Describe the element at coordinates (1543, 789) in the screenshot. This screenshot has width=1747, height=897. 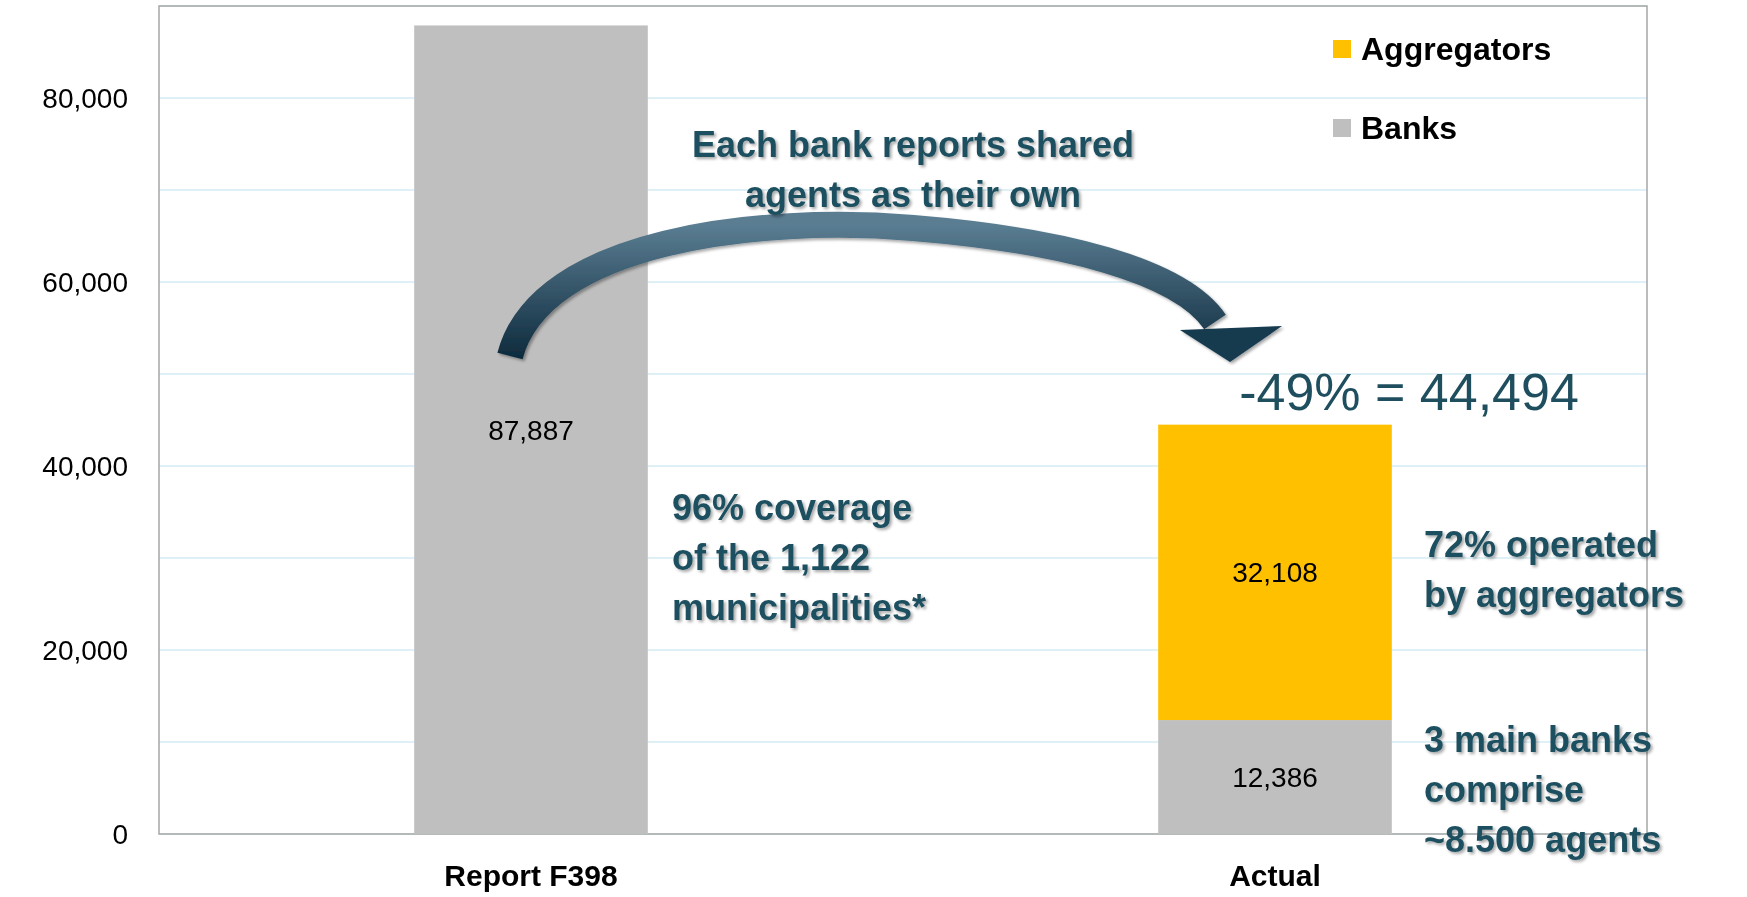
I see `annotation: 3 main banks comprise ~8.500 agents` at that location.